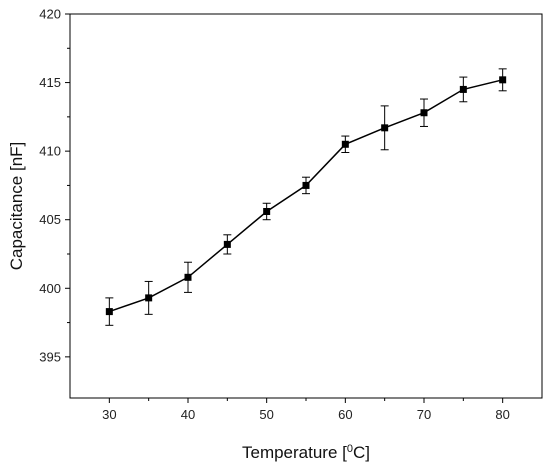 The image size is (550, 468). I want to click on x-tick-label: 60, so click(345, 414).